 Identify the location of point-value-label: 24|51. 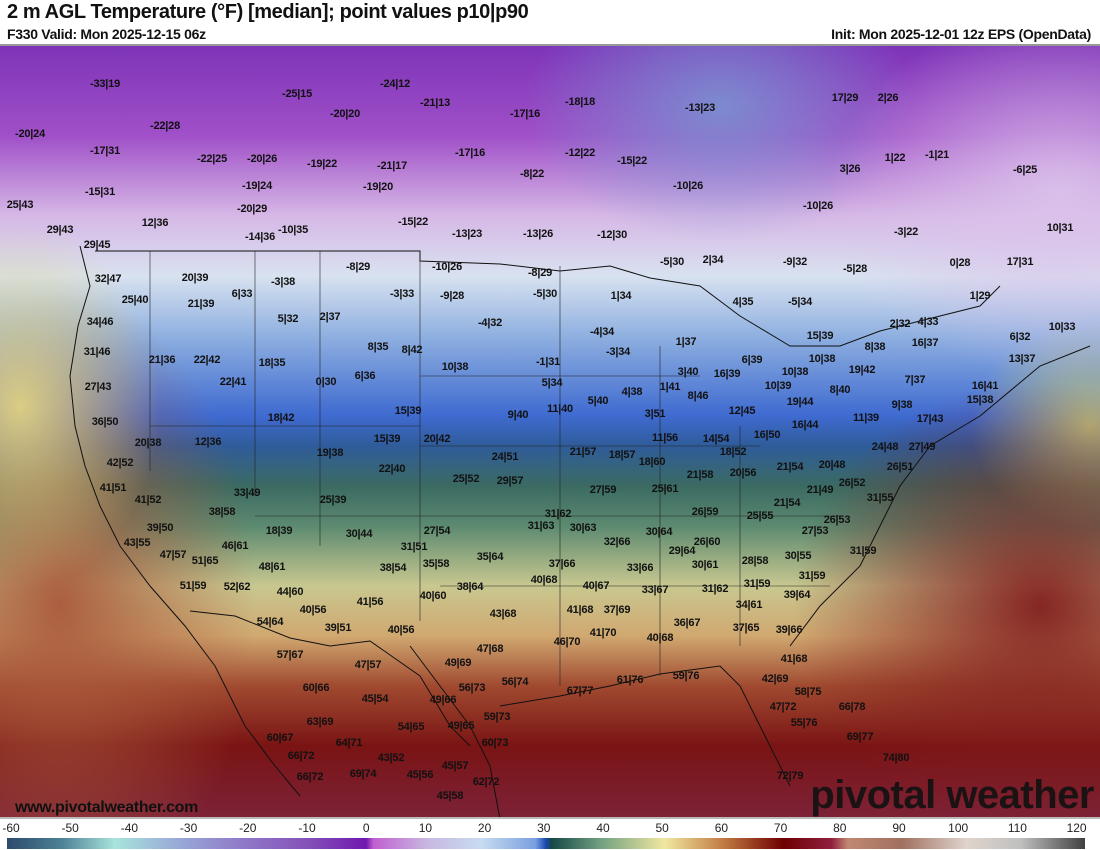
(505, 457).